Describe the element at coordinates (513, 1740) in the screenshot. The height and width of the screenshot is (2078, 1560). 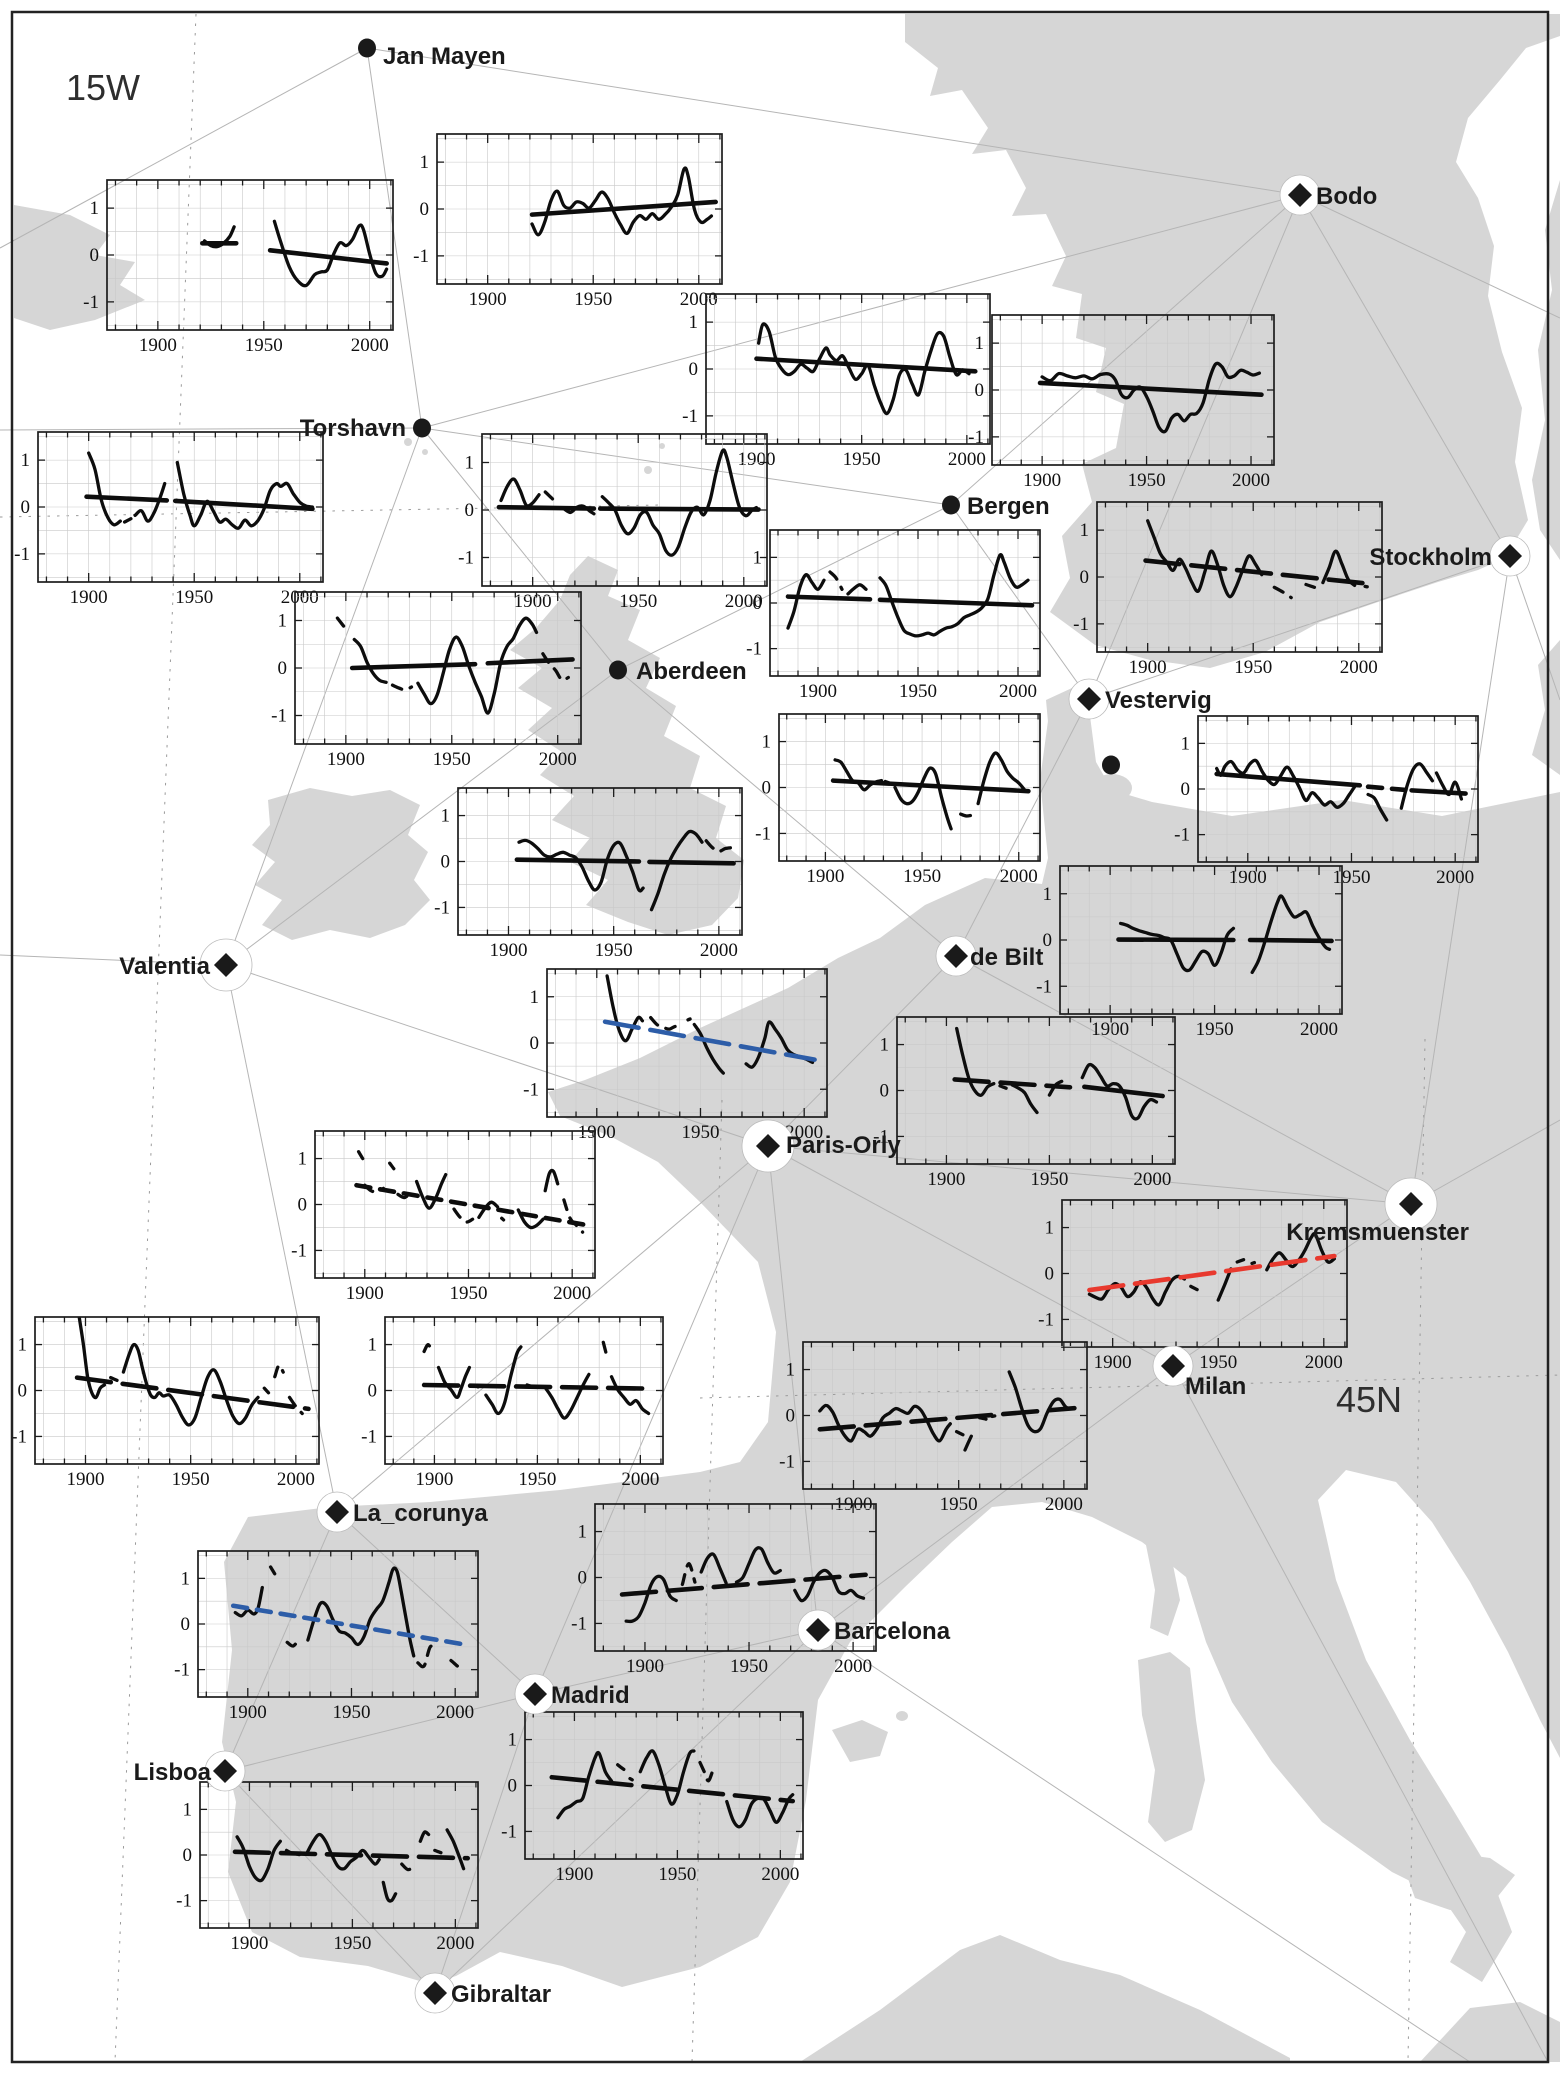
I see `inset-madrid-y-tick-1: 1` at that location.